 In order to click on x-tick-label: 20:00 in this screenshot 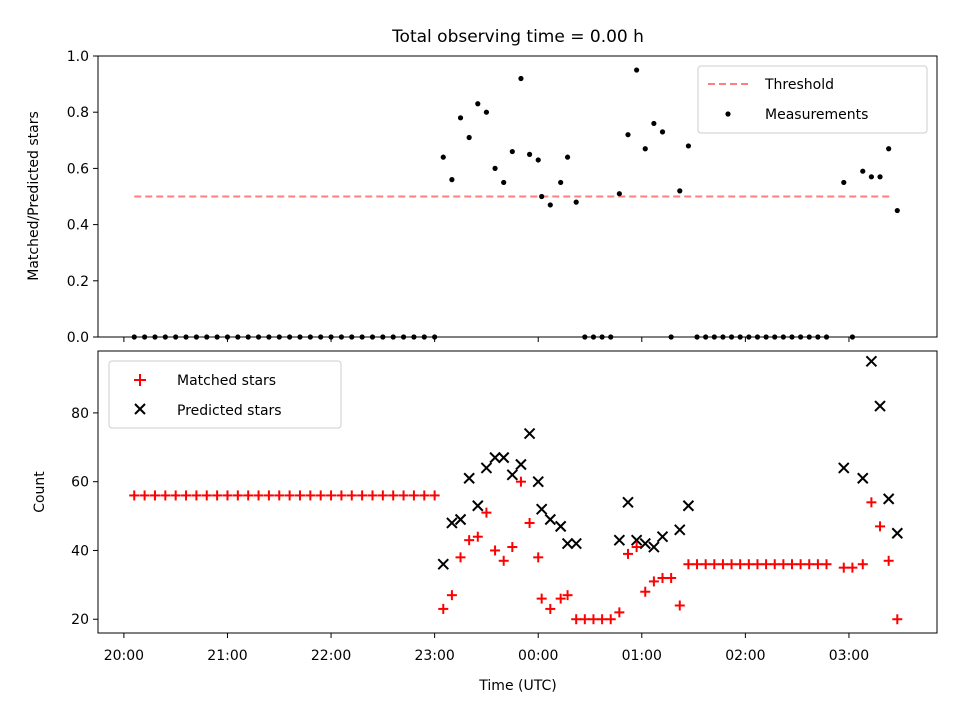, I will do `click(124, 656)`.